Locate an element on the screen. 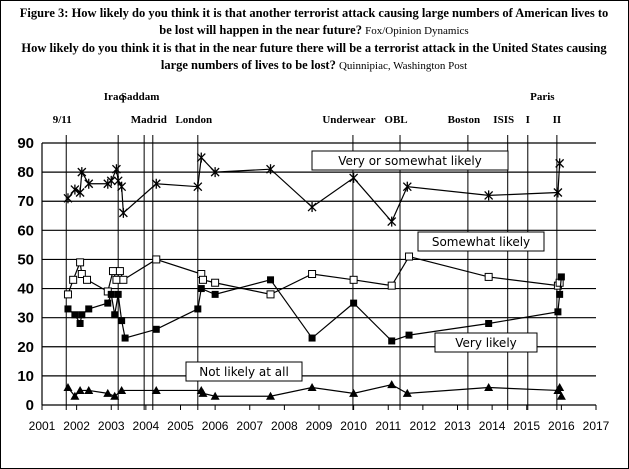 Image resolution: width=629 pixels, height=469 pixels. x-tick-label: 2005 is located at coordinates (180, 426).